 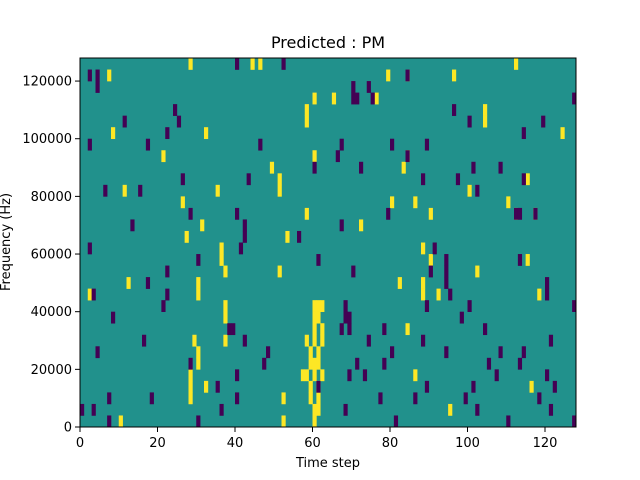 What do you see at coordinates (68, 428) in the screenshot?
I see `y-tick-label: 0` at bounding box center [68, 428].